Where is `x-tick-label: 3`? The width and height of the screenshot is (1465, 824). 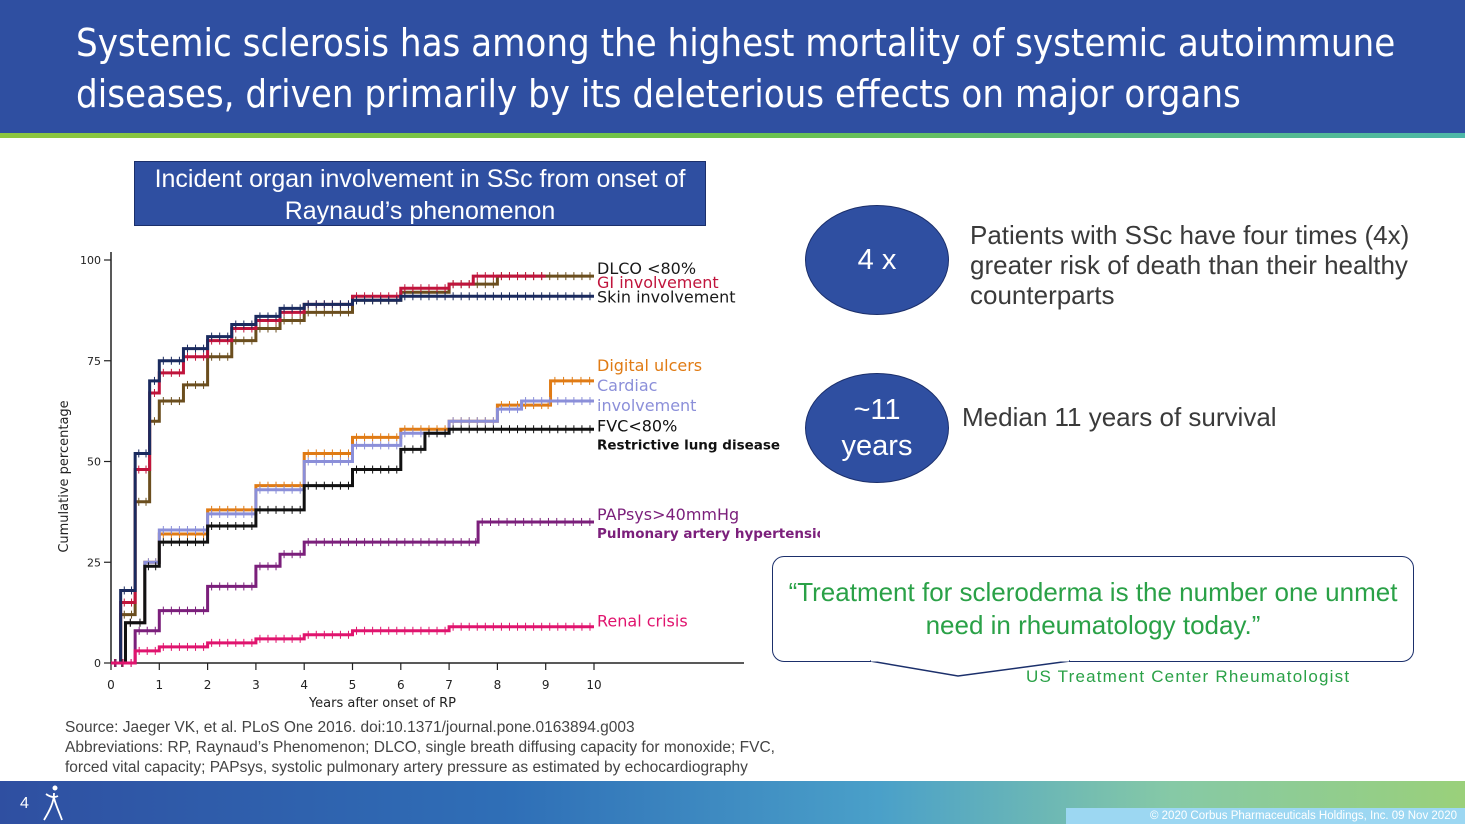
x-tick-label: 3 is located at coordinates (256, 685).